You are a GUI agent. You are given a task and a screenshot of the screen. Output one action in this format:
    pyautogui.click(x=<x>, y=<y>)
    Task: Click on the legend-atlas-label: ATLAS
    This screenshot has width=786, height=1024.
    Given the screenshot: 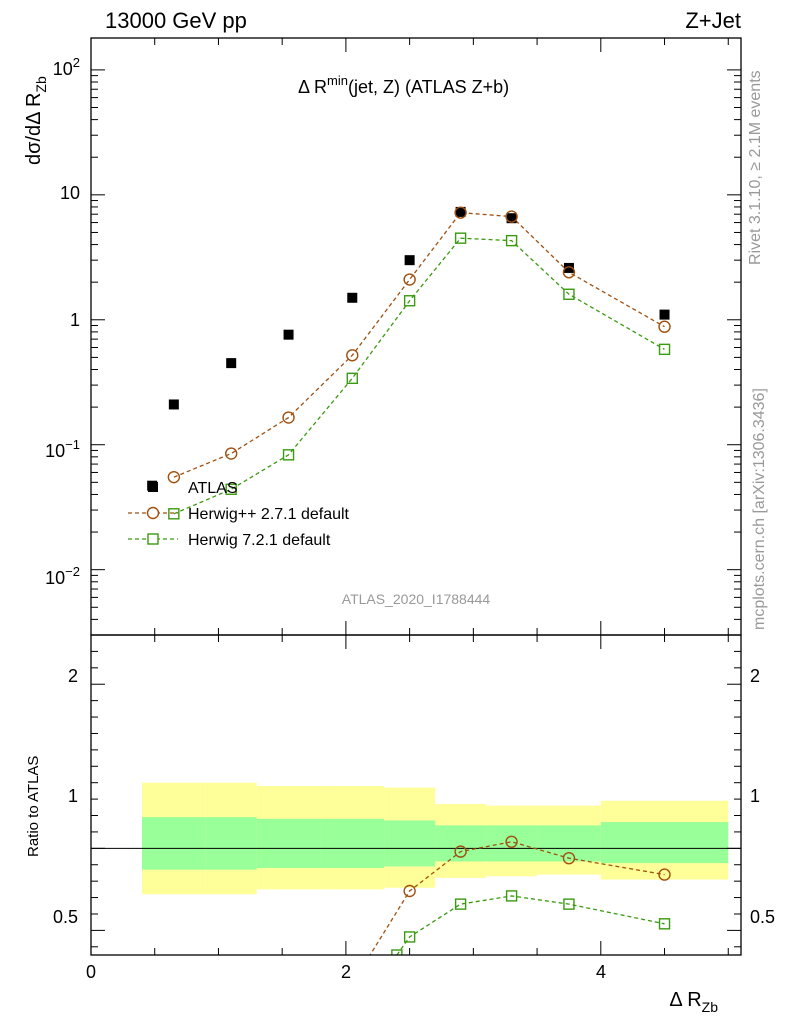 What is the action you would take?
    pyautogui.click(x=213, y=488)
    